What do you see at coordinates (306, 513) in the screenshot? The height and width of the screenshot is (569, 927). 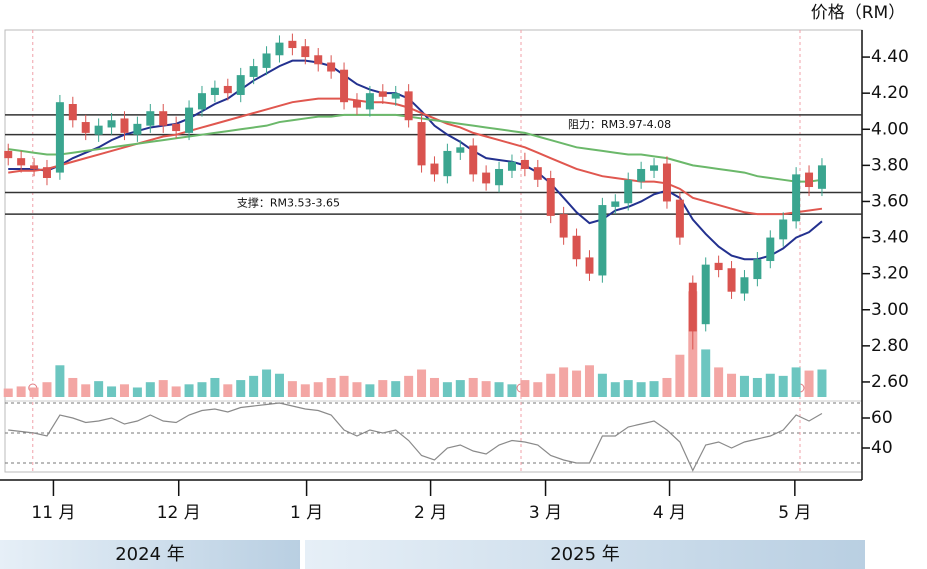 I see `x-tick-label: 1 月` at bounding box center [306, 513].